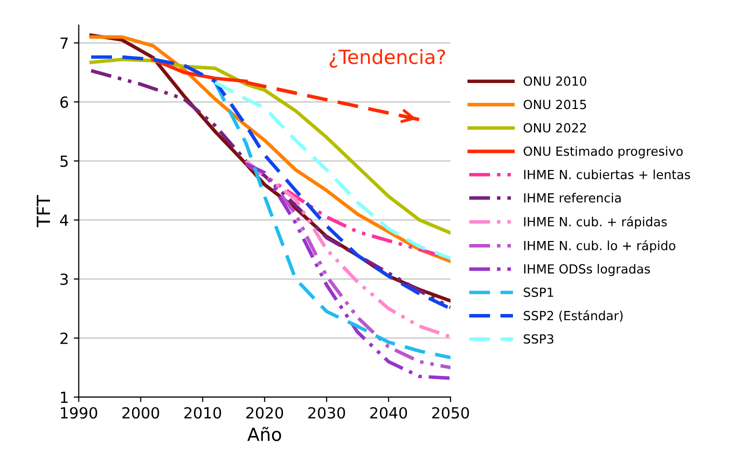 The height and width of the screenshot is (458, 729). What do you see at coordinates (203, 413) in the screenshot?
I see `x-tick-label: 2010` at bounding box center [203, 413].